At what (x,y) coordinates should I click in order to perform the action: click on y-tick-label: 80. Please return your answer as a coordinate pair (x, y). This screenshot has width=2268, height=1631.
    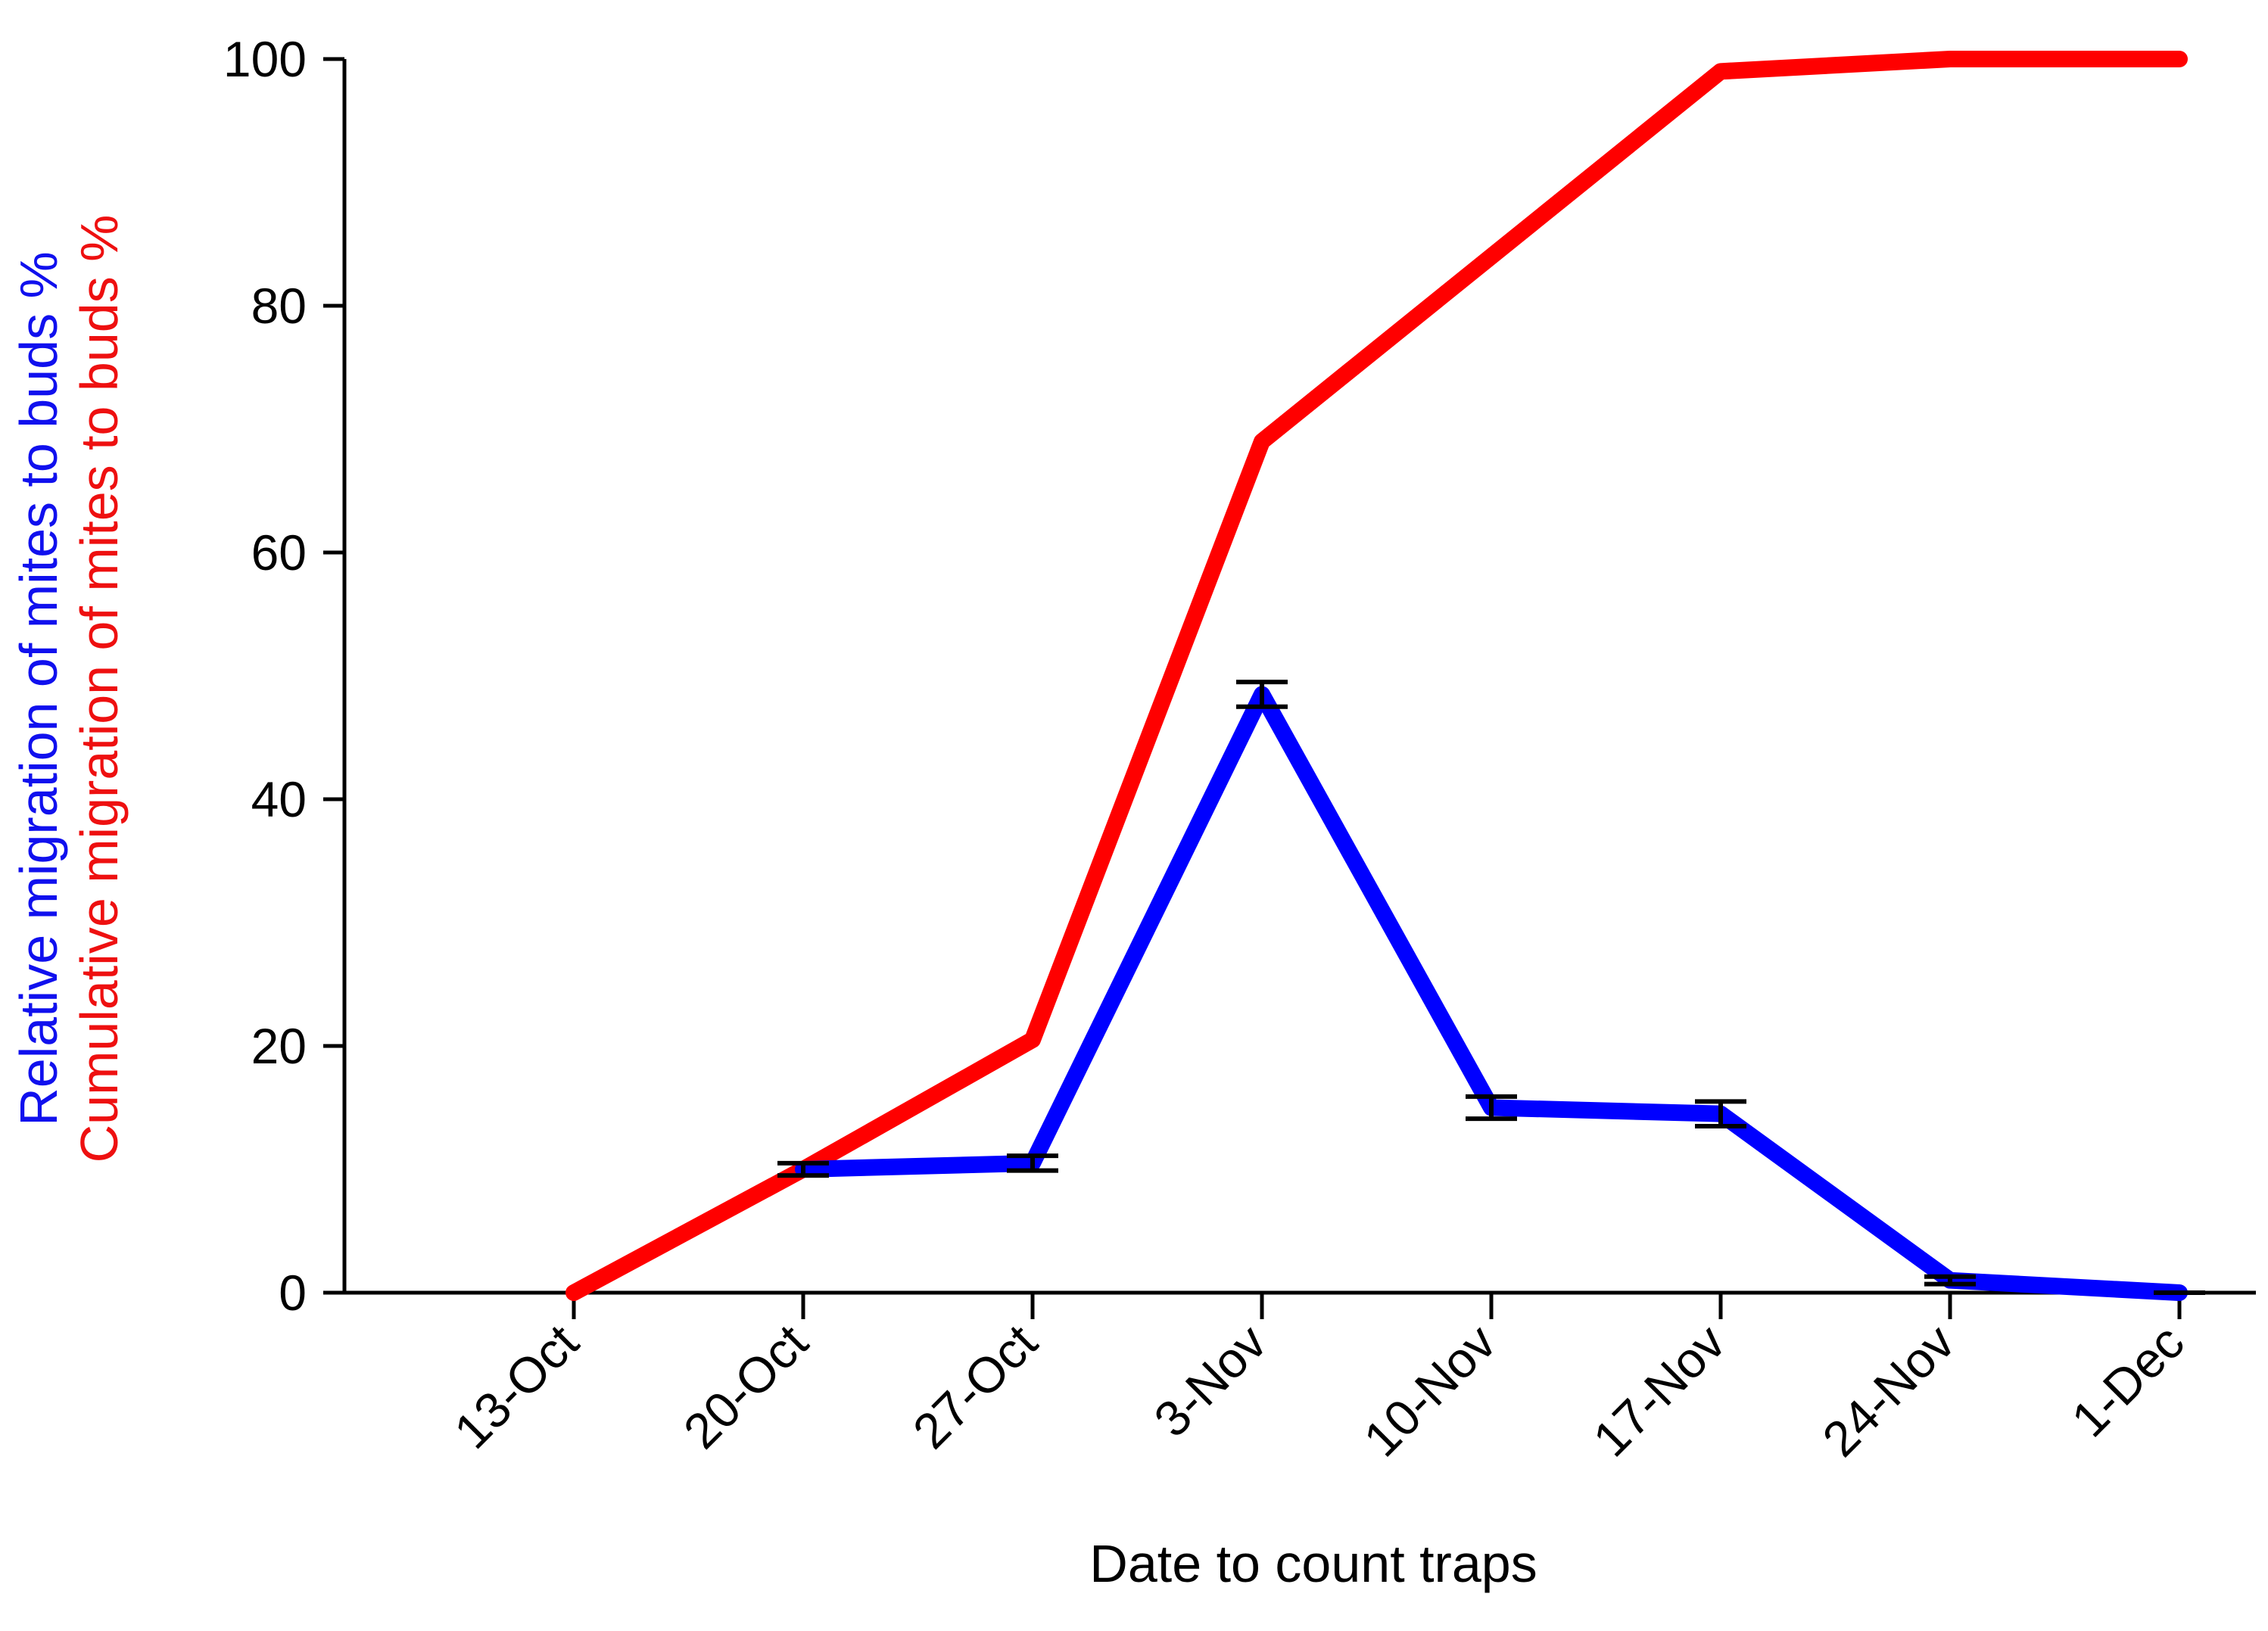
    Looking at the image, I should click on (279, 306).